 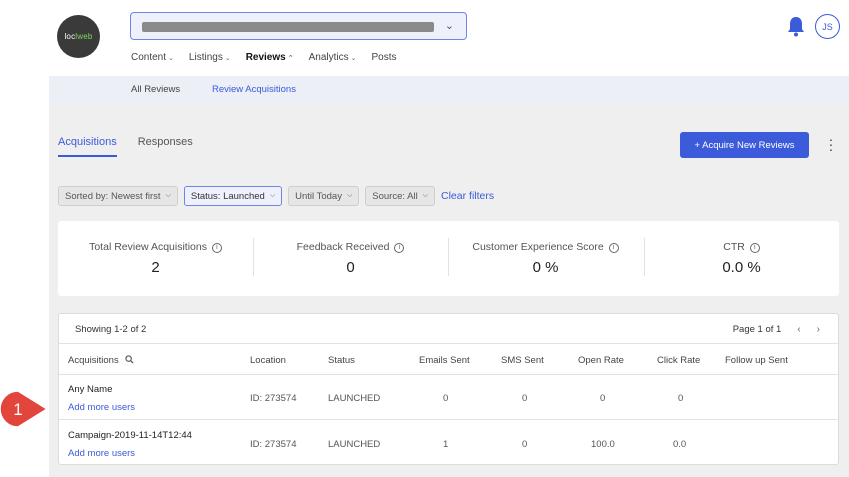 What do you see at coordinates (165, 142) in the screenshot?
I see `tab-responses: Responses` at bounding box center [165, 142].